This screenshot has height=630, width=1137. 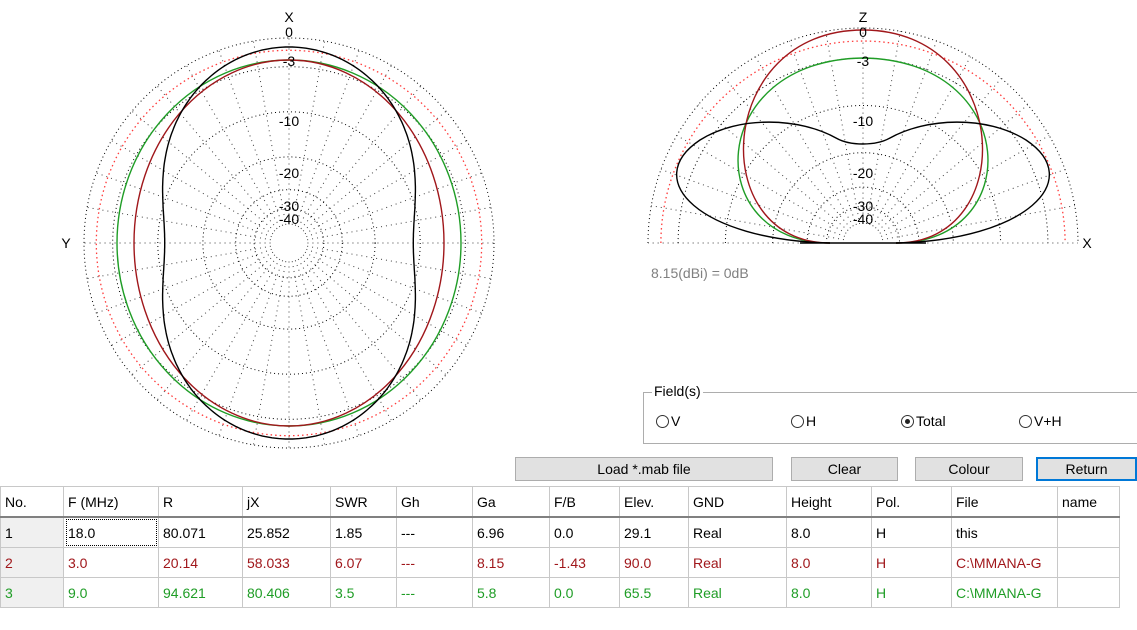 I want to click on radio-h-indicator, so click(x=797, y=421).